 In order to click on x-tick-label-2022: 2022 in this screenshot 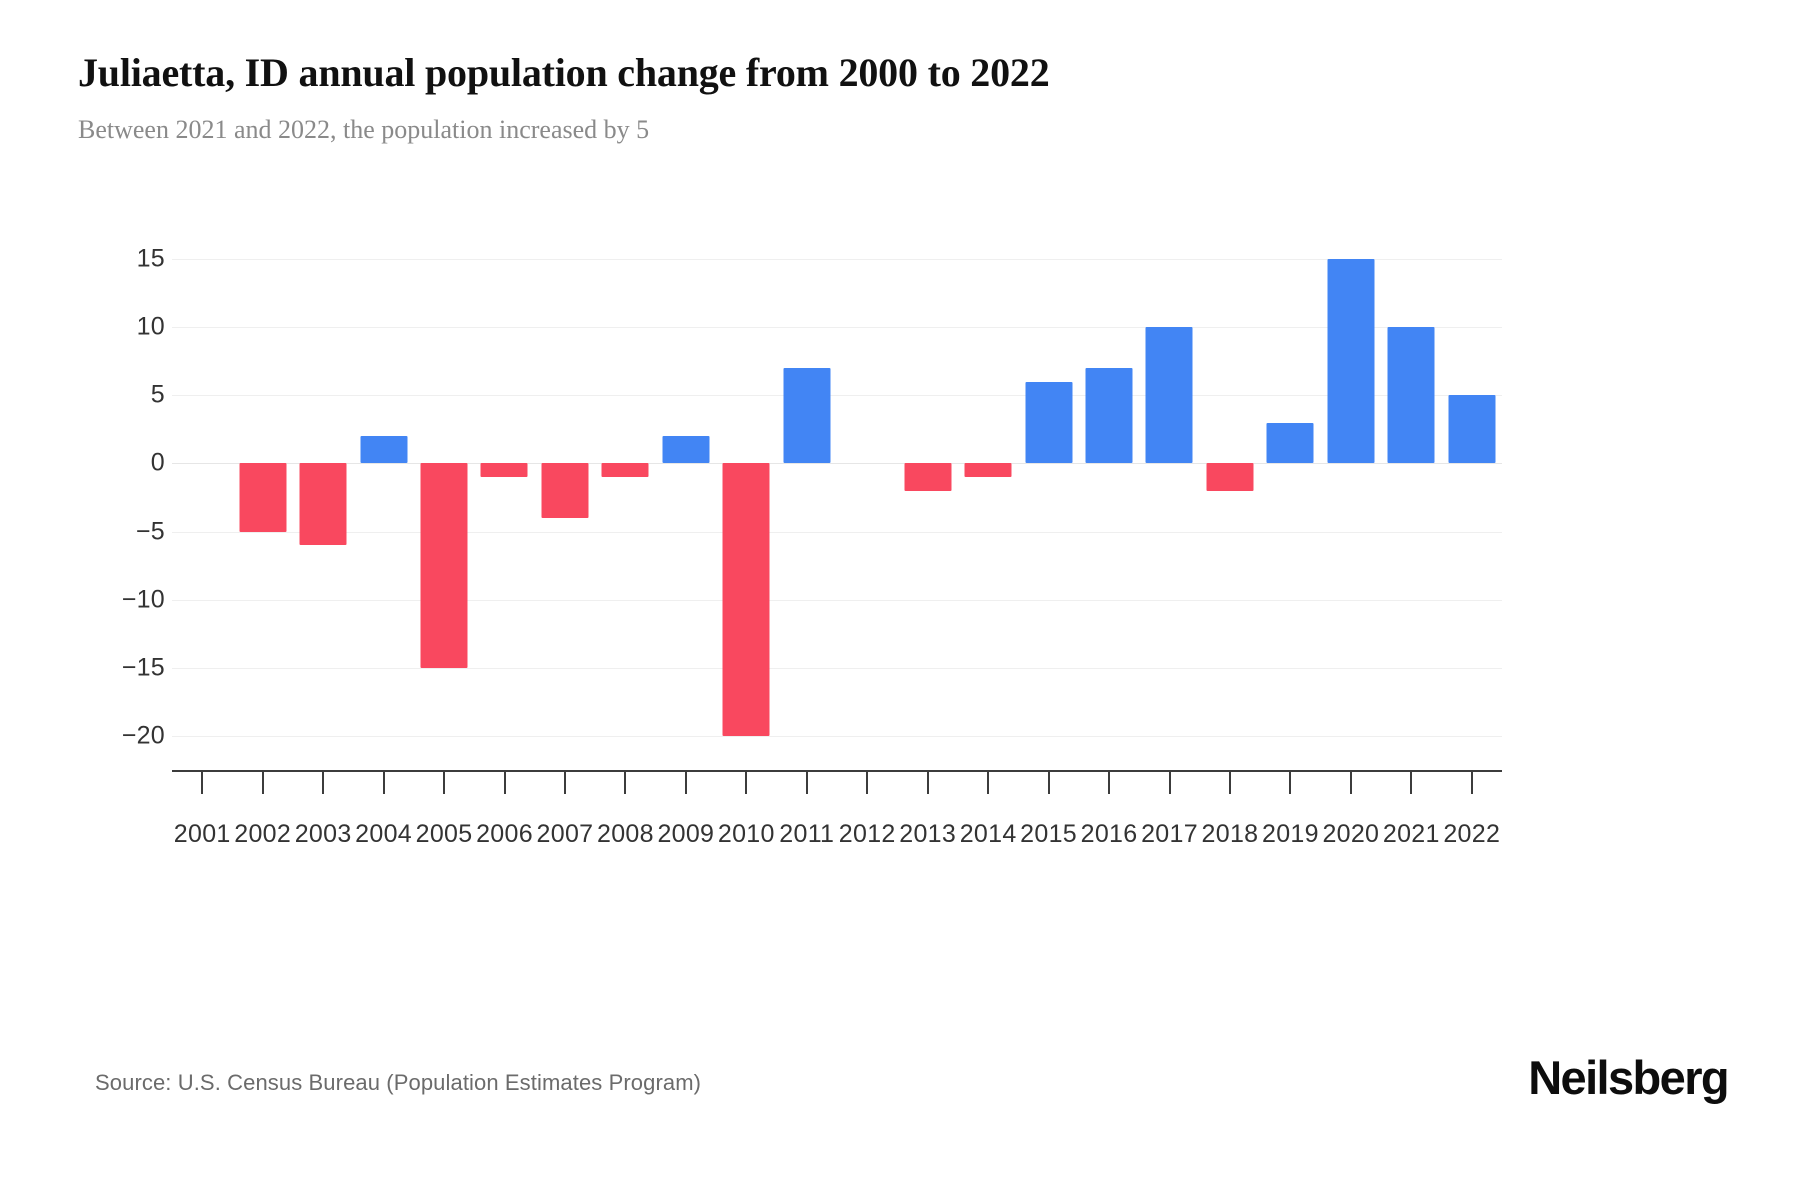, I will do `click(1472, 834)`.